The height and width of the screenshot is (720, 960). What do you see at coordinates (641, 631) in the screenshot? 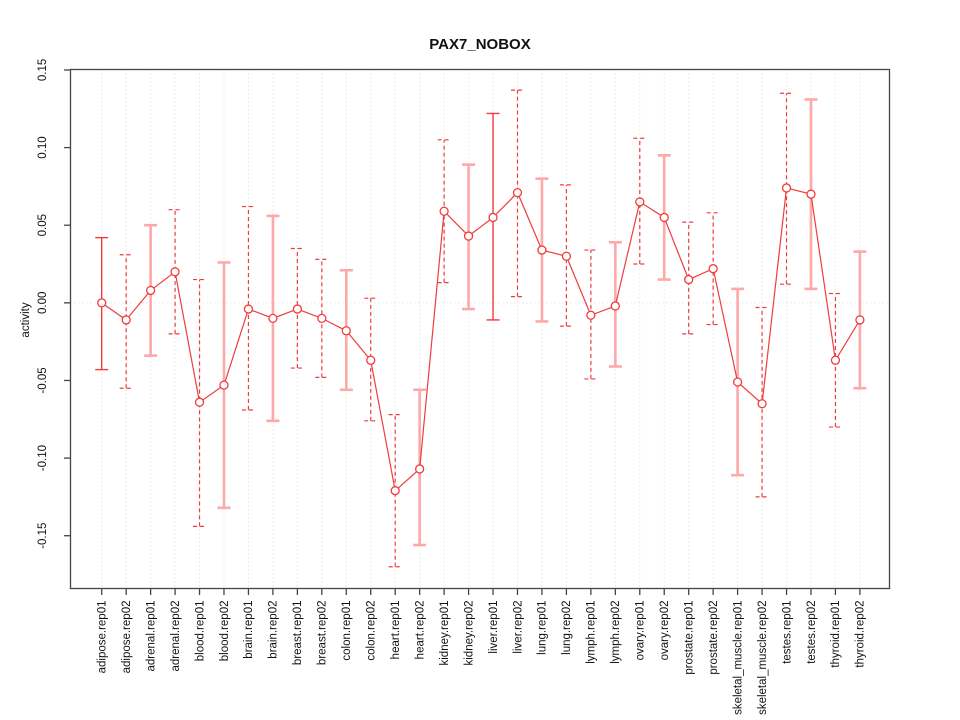
I see `x-tick-label: ovary.rep01` at bounding box center [641, 631].